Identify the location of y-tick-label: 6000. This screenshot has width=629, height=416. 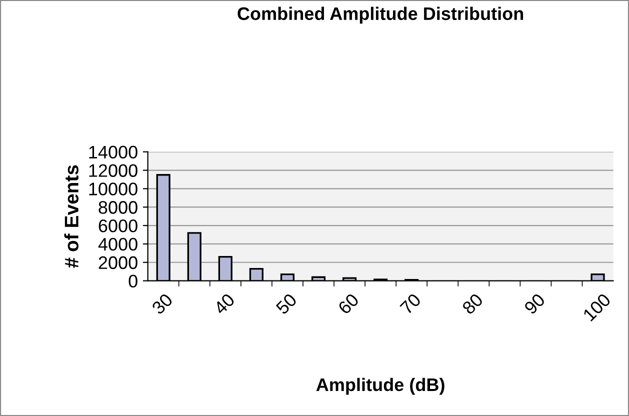
(118, 225).